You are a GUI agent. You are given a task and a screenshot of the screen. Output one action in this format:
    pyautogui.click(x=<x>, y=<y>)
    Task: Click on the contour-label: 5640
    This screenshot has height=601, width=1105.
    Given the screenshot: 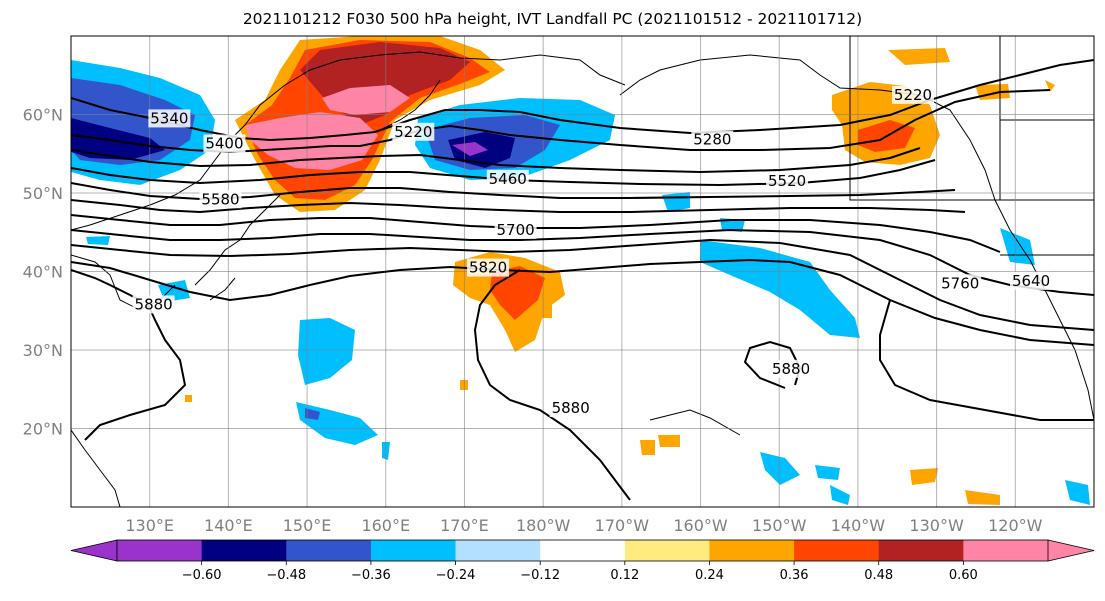 What is the action you would take?
    pyautogui.click(x=1031, y=281)
    